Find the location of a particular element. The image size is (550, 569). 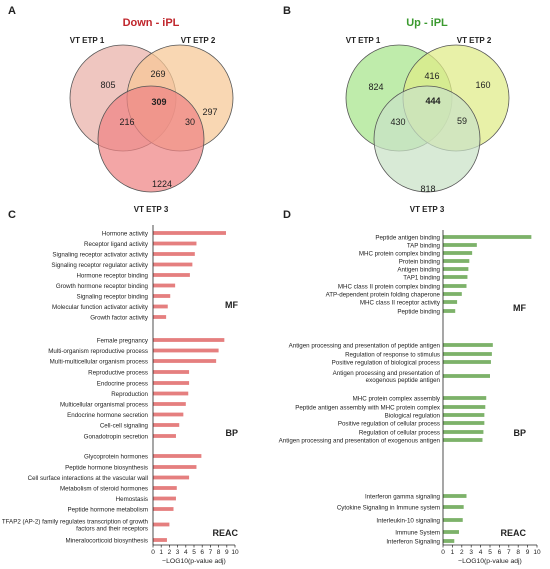

category-label: Multi-multicellular organism process is located at coordinates (99, 361).